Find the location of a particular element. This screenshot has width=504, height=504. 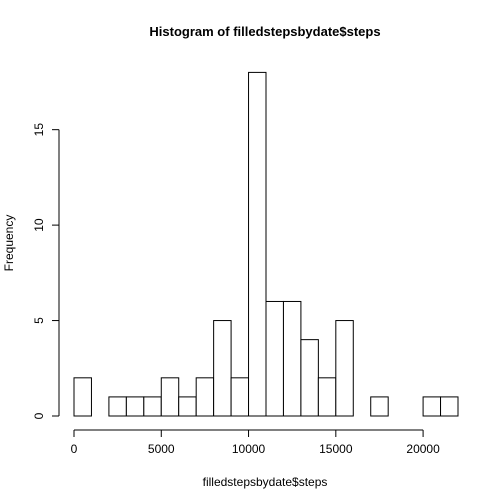

x-axis: 0 5000 10000 15000 20000 is located at coordinates (255, 442).